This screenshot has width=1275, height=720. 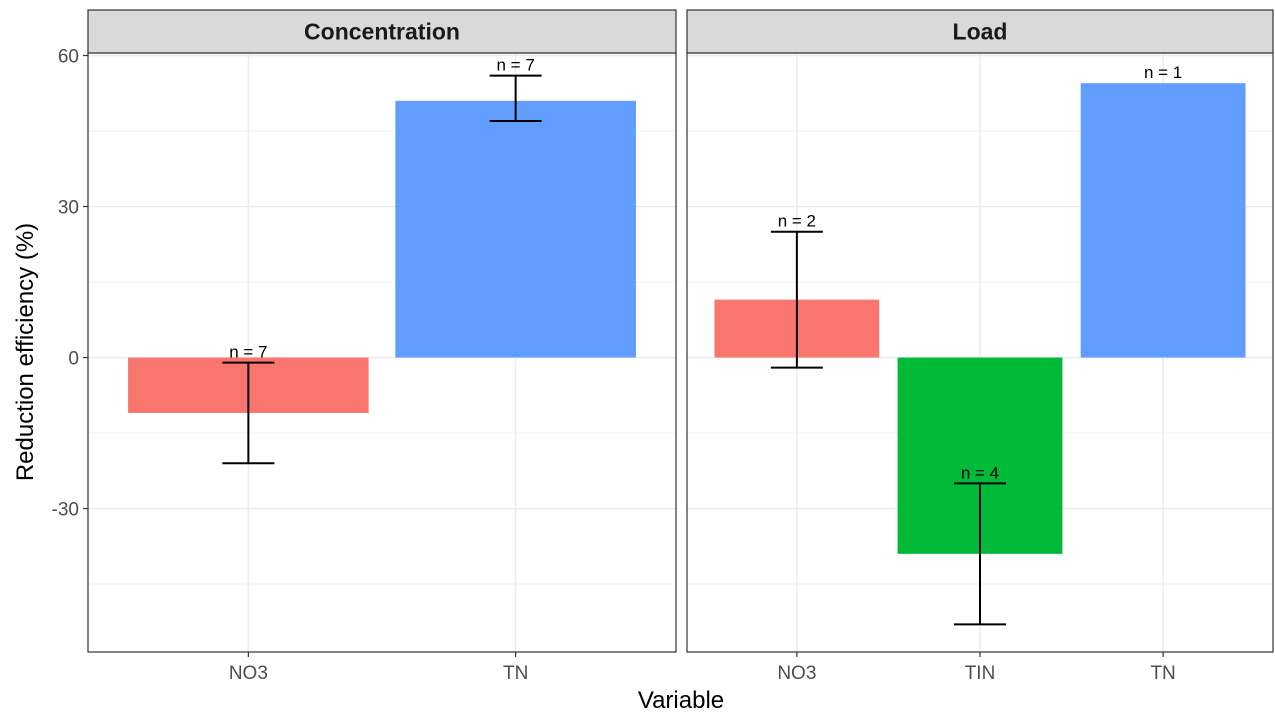 What do you see at coordinates (980, 673) in the screenshot?
I see `x-tick-label: TIN` at bounding box center [980, 673].